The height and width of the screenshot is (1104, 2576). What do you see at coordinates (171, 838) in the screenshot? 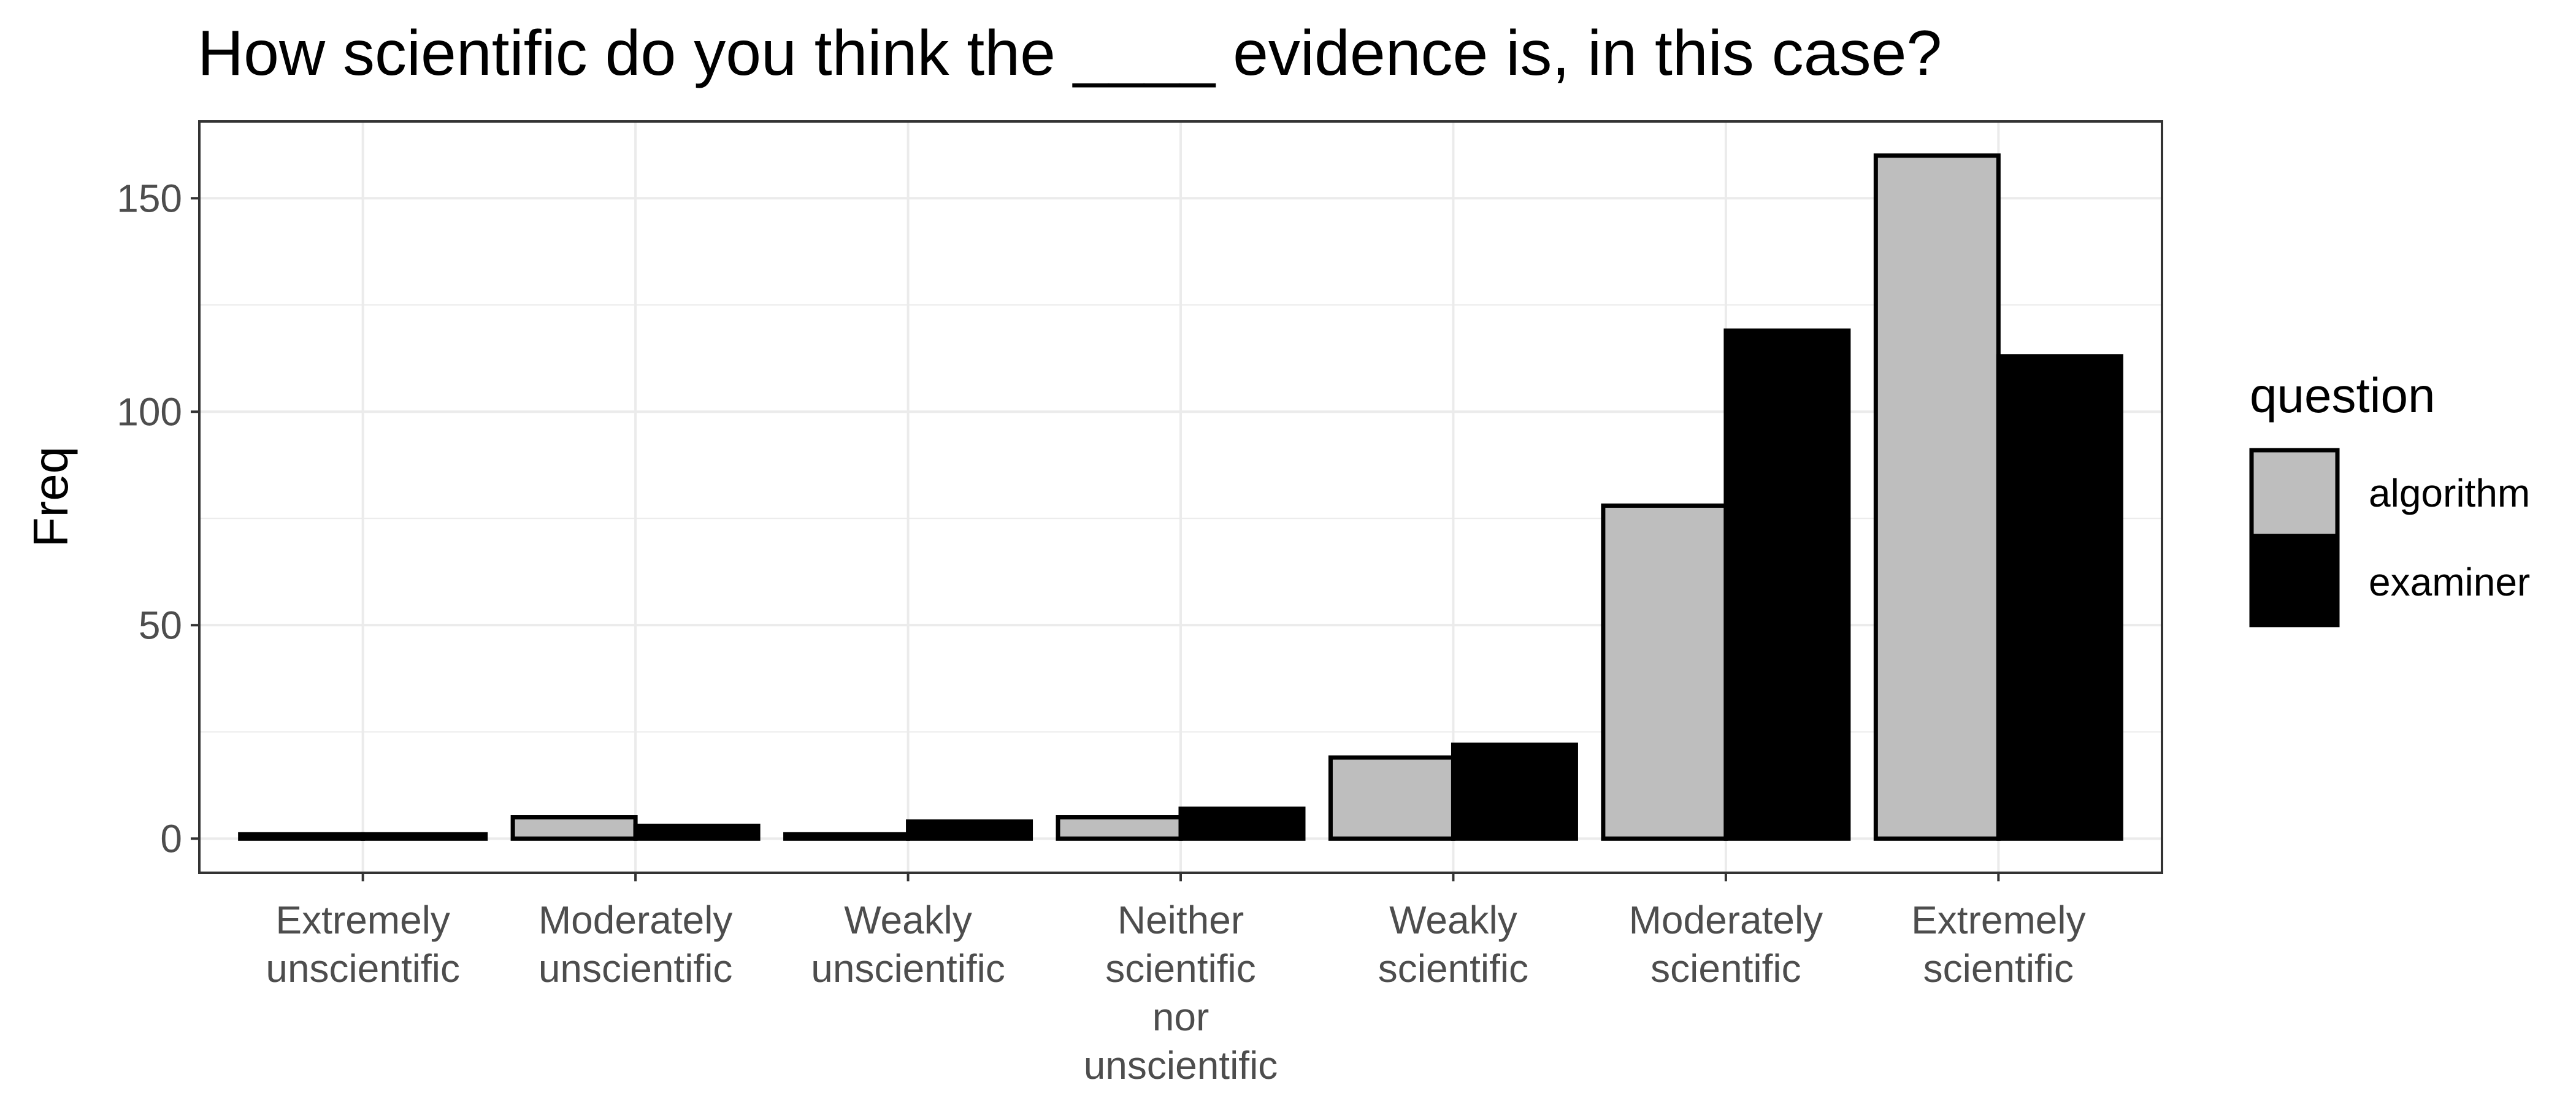
I see `y-tick-label: 0` at bounding box center [171, 838].